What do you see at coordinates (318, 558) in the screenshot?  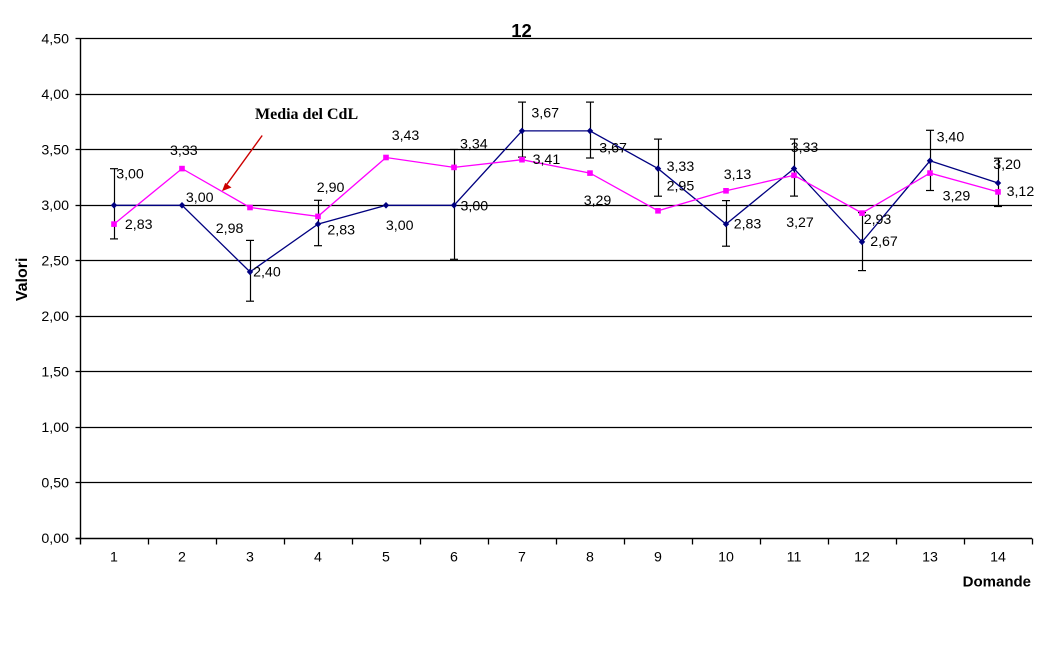 I see `svg-text: 4` at bounding box center [318, 558].